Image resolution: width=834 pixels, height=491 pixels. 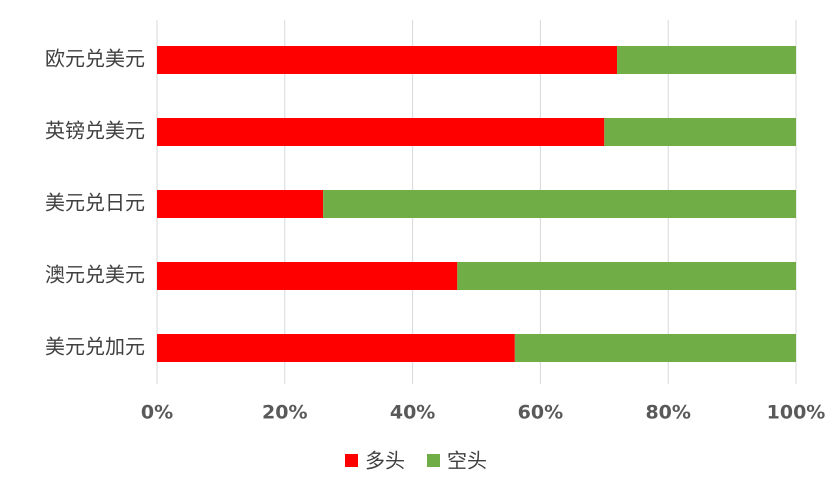 What do you see at coordinates (95, 59) in the screenshot?
I see `y-tick-label: 欧元兑美元` at bounding box center [95, 59].